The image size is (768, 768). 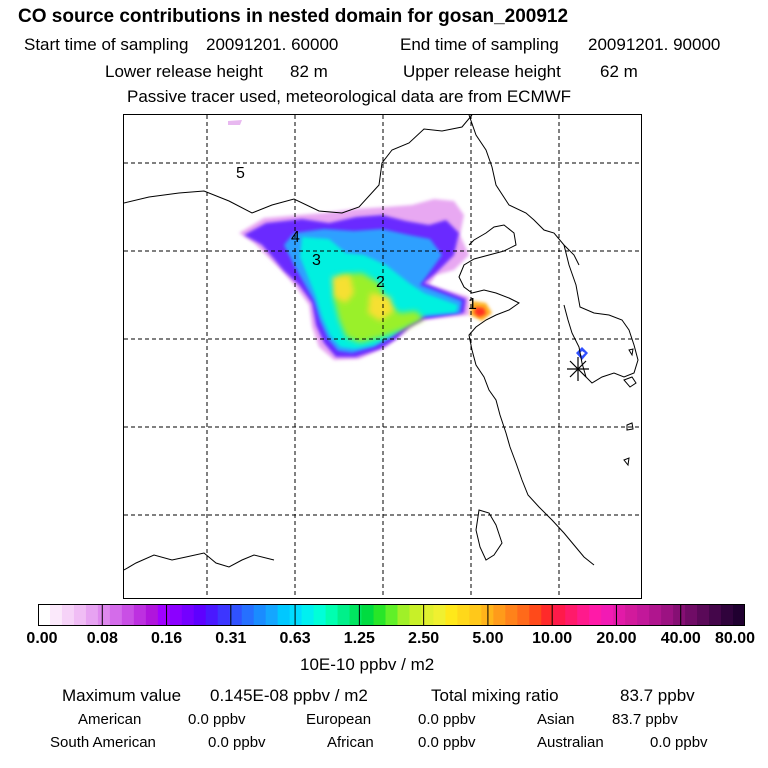 I want to click on colorbar-tick-label: 0.16, so click(x=166, y=638).